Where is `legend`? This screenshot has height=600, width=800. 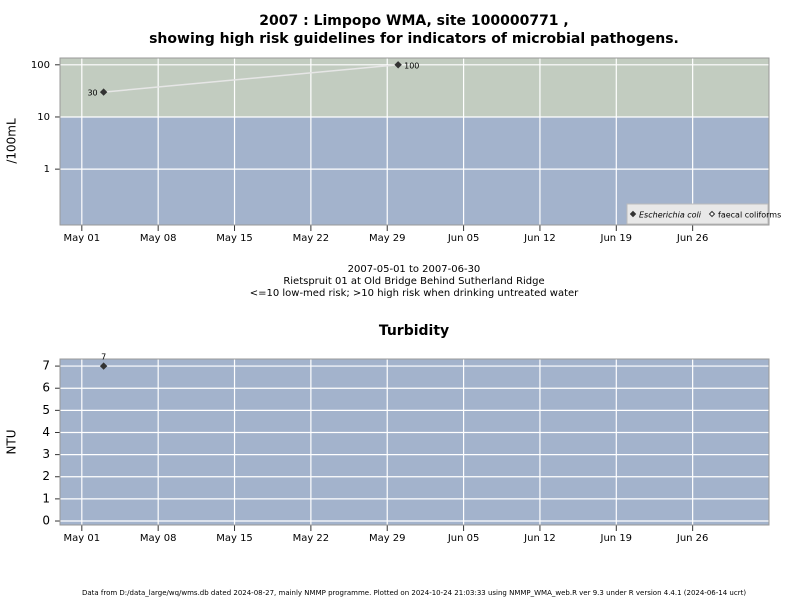
legend is located at coordinates (697, 214).